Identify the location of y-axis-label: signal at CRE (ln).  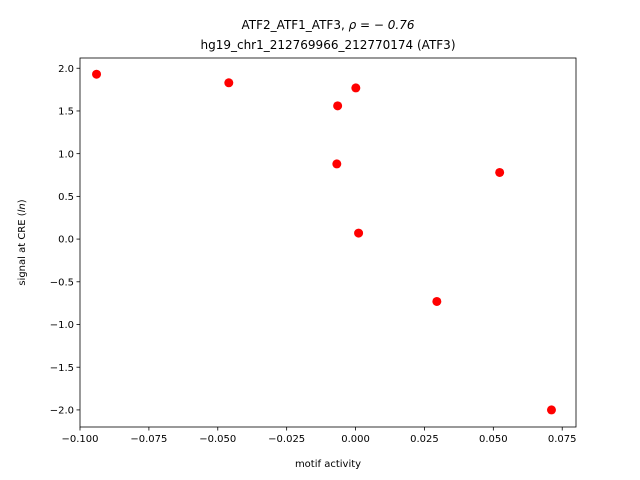
(22, 242).